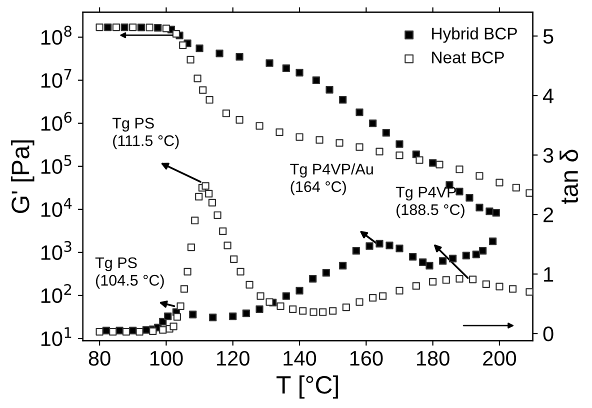  What do you see at coordinates (499, 358) in the screenshot?
I see `x-tick-label: 200` at bounding box center [499, 358].